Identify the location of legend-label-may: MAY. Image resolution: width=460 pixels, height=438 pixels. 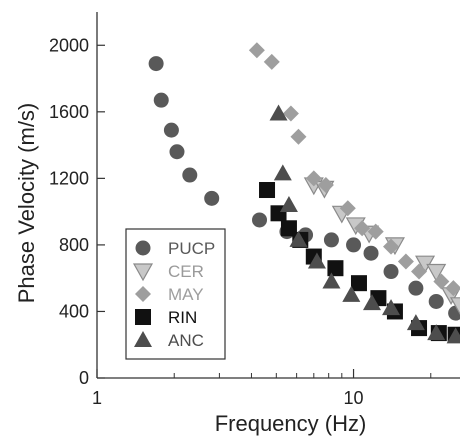
(186, 294).